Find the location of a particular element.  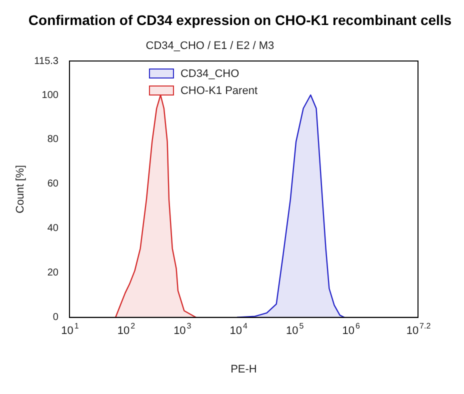

y-tick-label: 60 is located at coordinates (53, 184).